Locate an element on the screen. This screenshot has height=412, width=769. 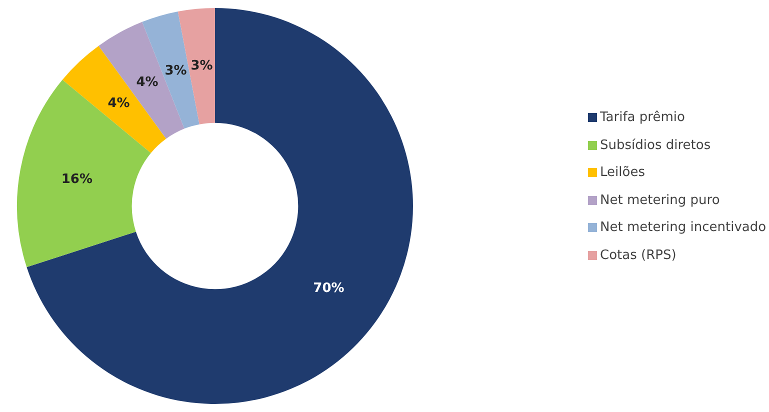
legend-label: Tarifa prêmio is located at coordinates (642, 118).